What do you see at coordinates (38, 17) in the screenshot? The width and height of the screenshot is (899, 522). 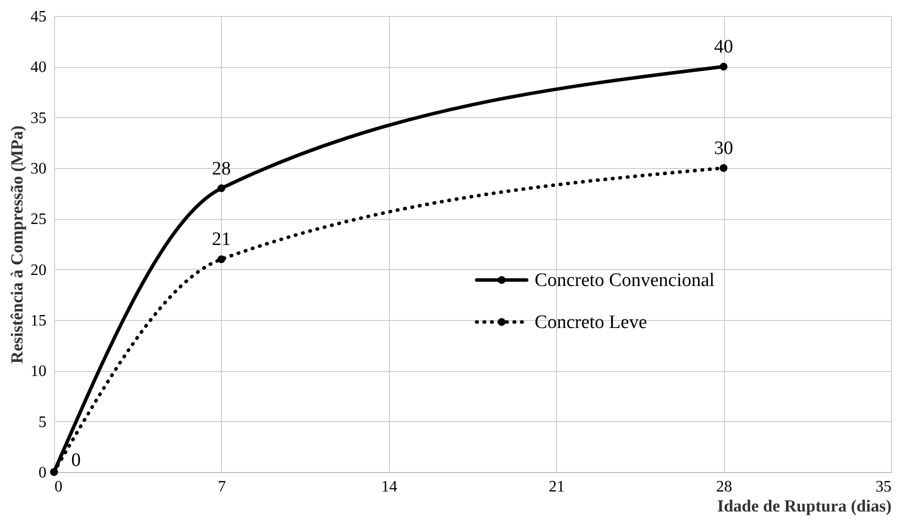 I see `y-tick-label: 45` at bounding box center [38, 17].